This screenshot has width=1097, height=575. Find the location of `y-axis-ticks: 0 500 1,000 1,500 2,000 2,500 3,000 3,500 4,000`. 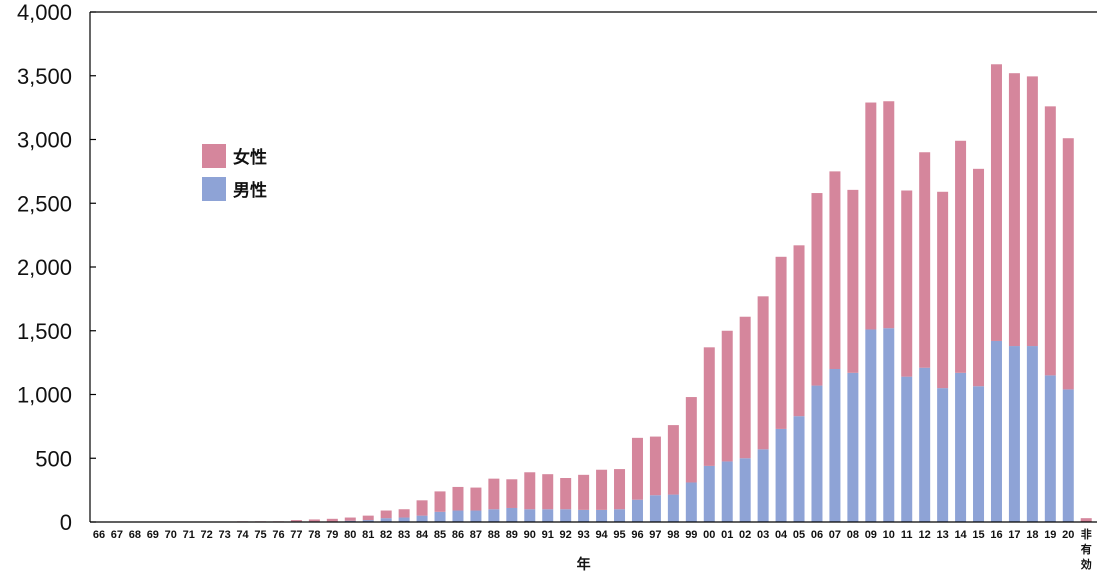

y-axis-ticks: 0 500 1,000 1,500 2,000 2,500 3,000 3,500 4,000 is located at coordinates (56, 267).